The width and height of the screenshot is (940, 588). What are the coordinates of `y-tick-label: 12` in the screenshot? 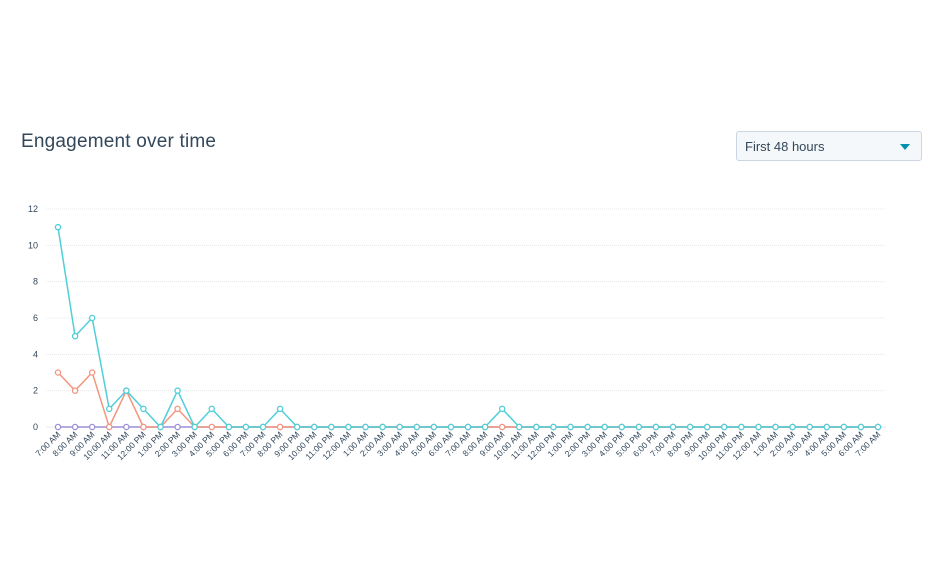 It's located at (33, 209).